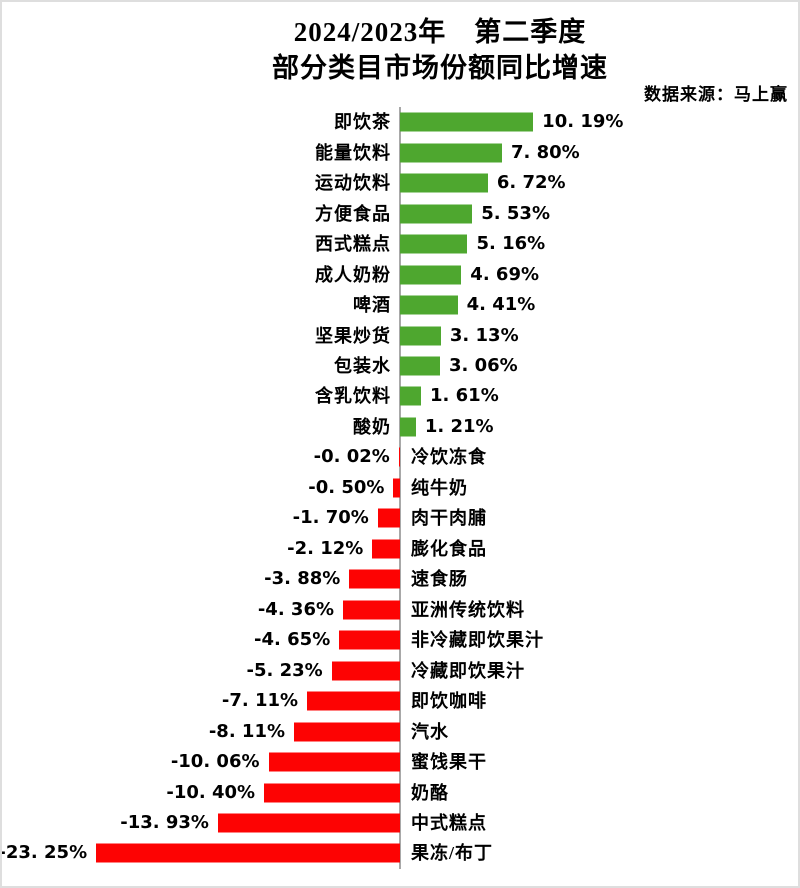 The image size is (800, 888). I want to click on chart-title-line1: 2024/2023年 第二季度, so click(440, 32).